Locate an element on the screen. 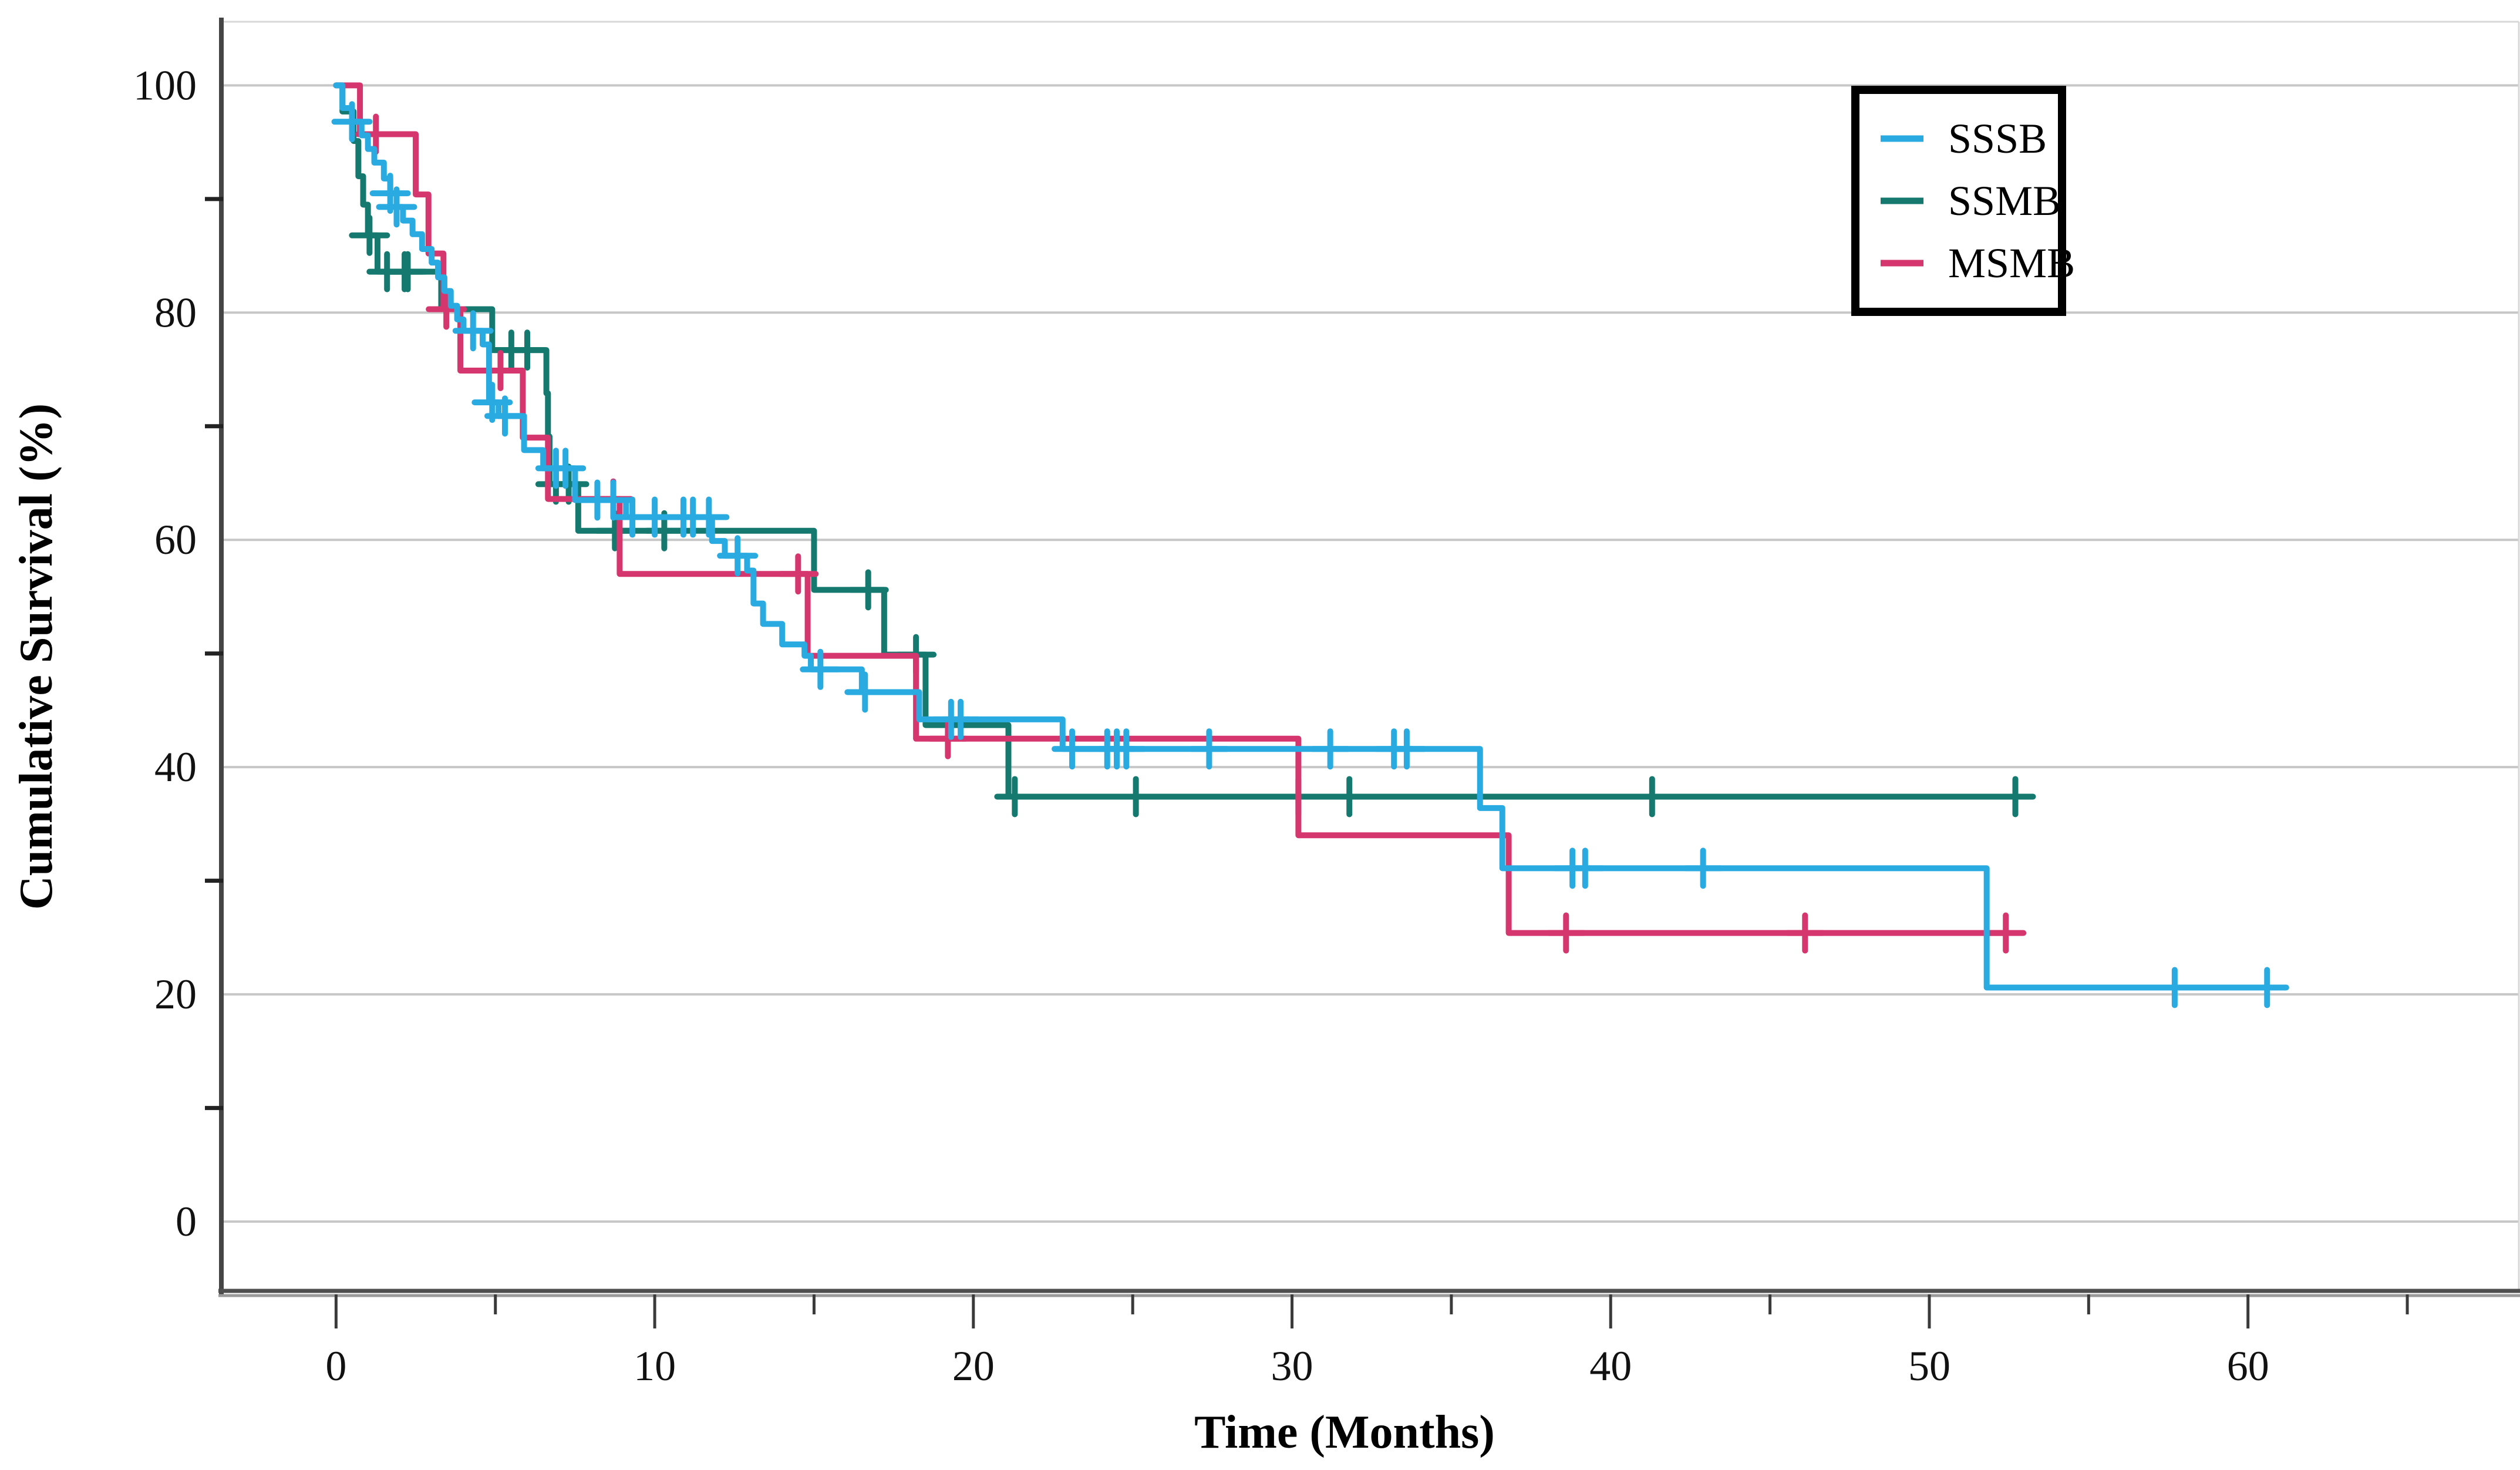  legend-label-msmb: MSMB is located at coordinates (2011, 263).